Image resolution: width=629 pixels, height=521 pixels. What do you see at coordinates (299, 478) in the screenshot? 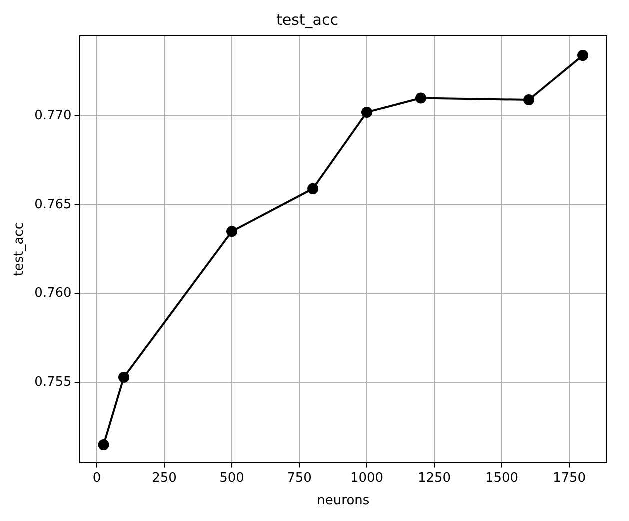
I see `x-tick-label: 750` at bounding box center [299, 478].